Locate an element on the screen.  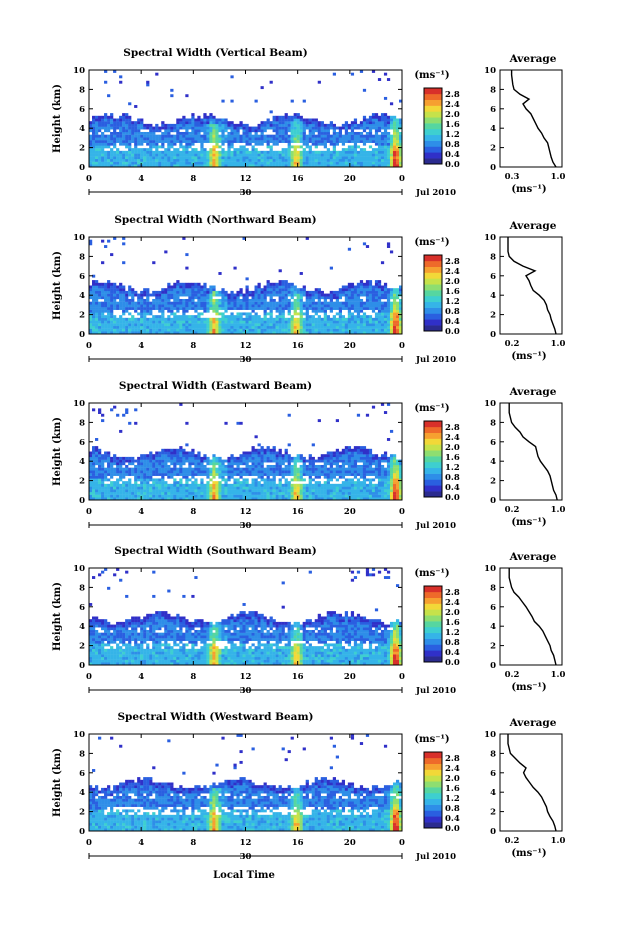
colorbar-swatch is located at coordinates (433, 155).